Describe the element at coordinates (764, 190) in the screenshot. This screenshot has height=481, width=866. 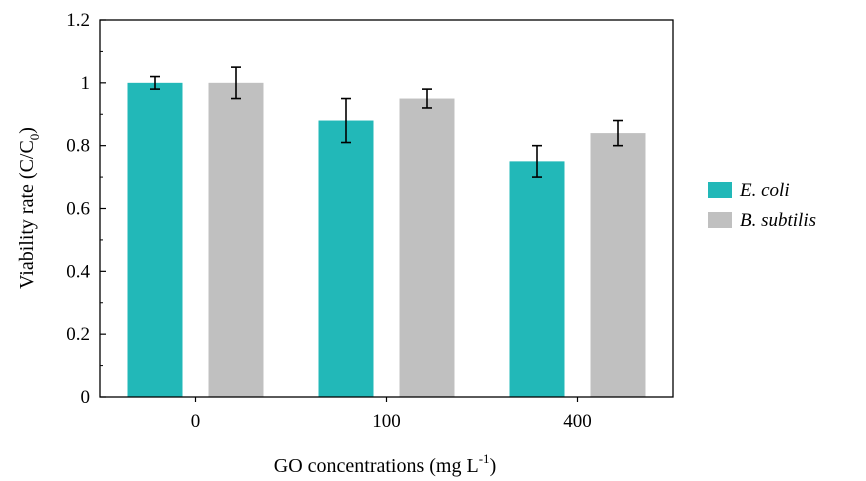
I see `legend-label: E. coli` at that location.